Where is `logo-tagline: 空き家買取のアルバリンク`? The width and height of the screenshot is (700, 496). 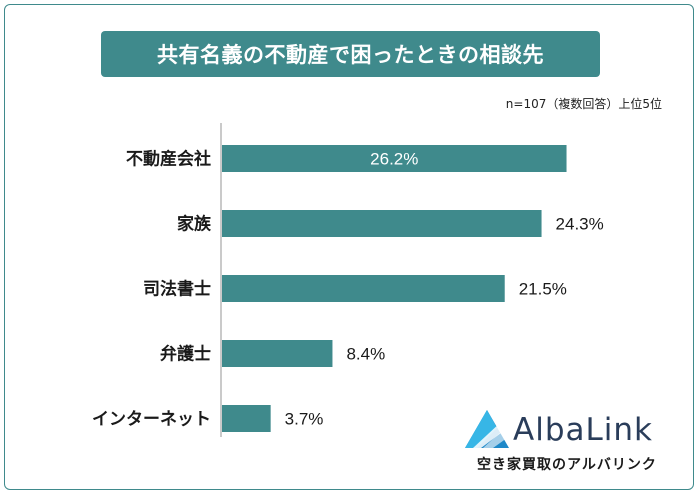
logo-tagline: 空き家買取のアルバリンク is located at coordinates (567, 465).